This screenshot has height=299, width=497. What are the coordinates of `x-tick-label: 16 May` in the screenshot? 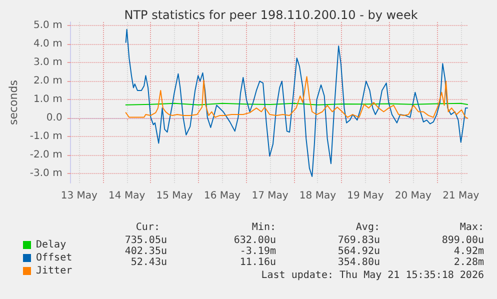 It's located at (222, 196).